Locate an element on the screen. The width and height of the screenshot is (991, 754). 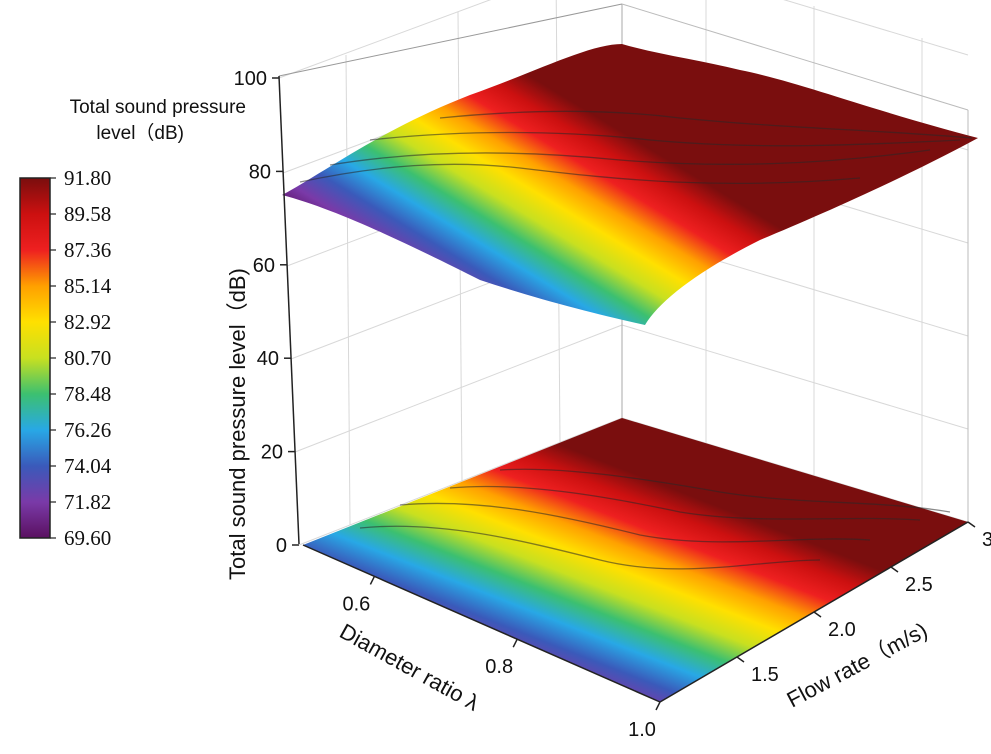
colorbar-title-line2: level（dB) is located at coordinates (140, 133).